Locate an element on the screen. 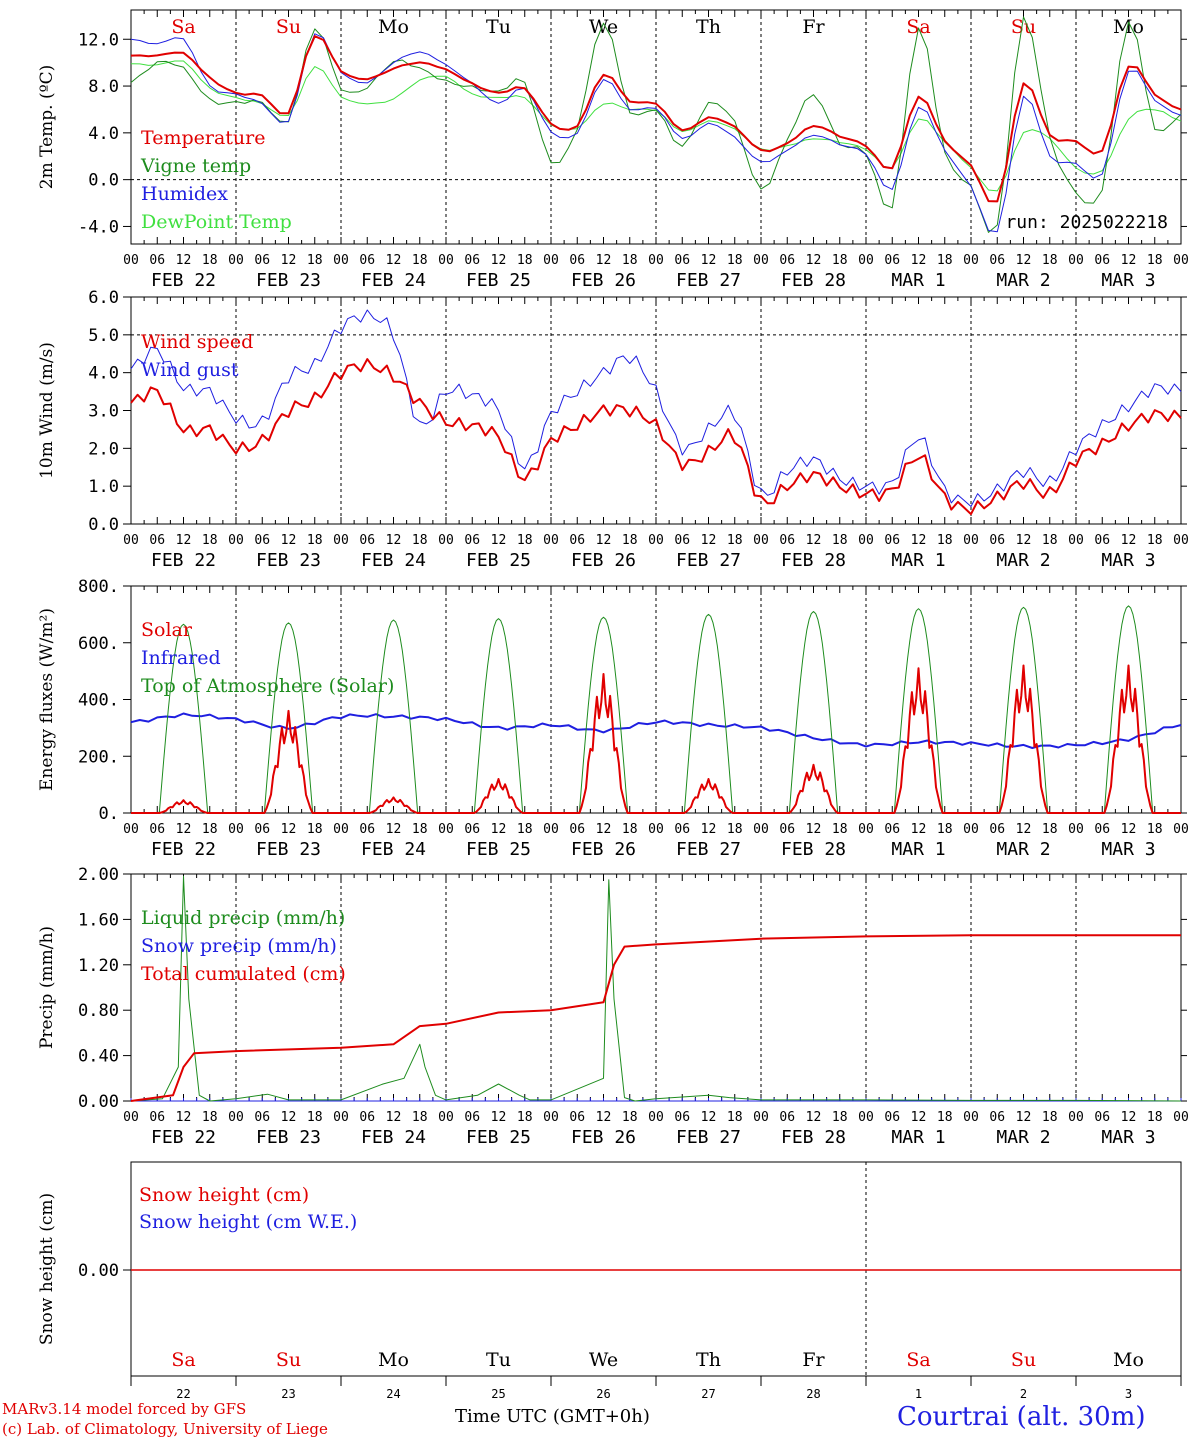 The width and height of the screenshot is (1194, 1440). y-tick-label: 0.0 is located at coordinates (103, 525).